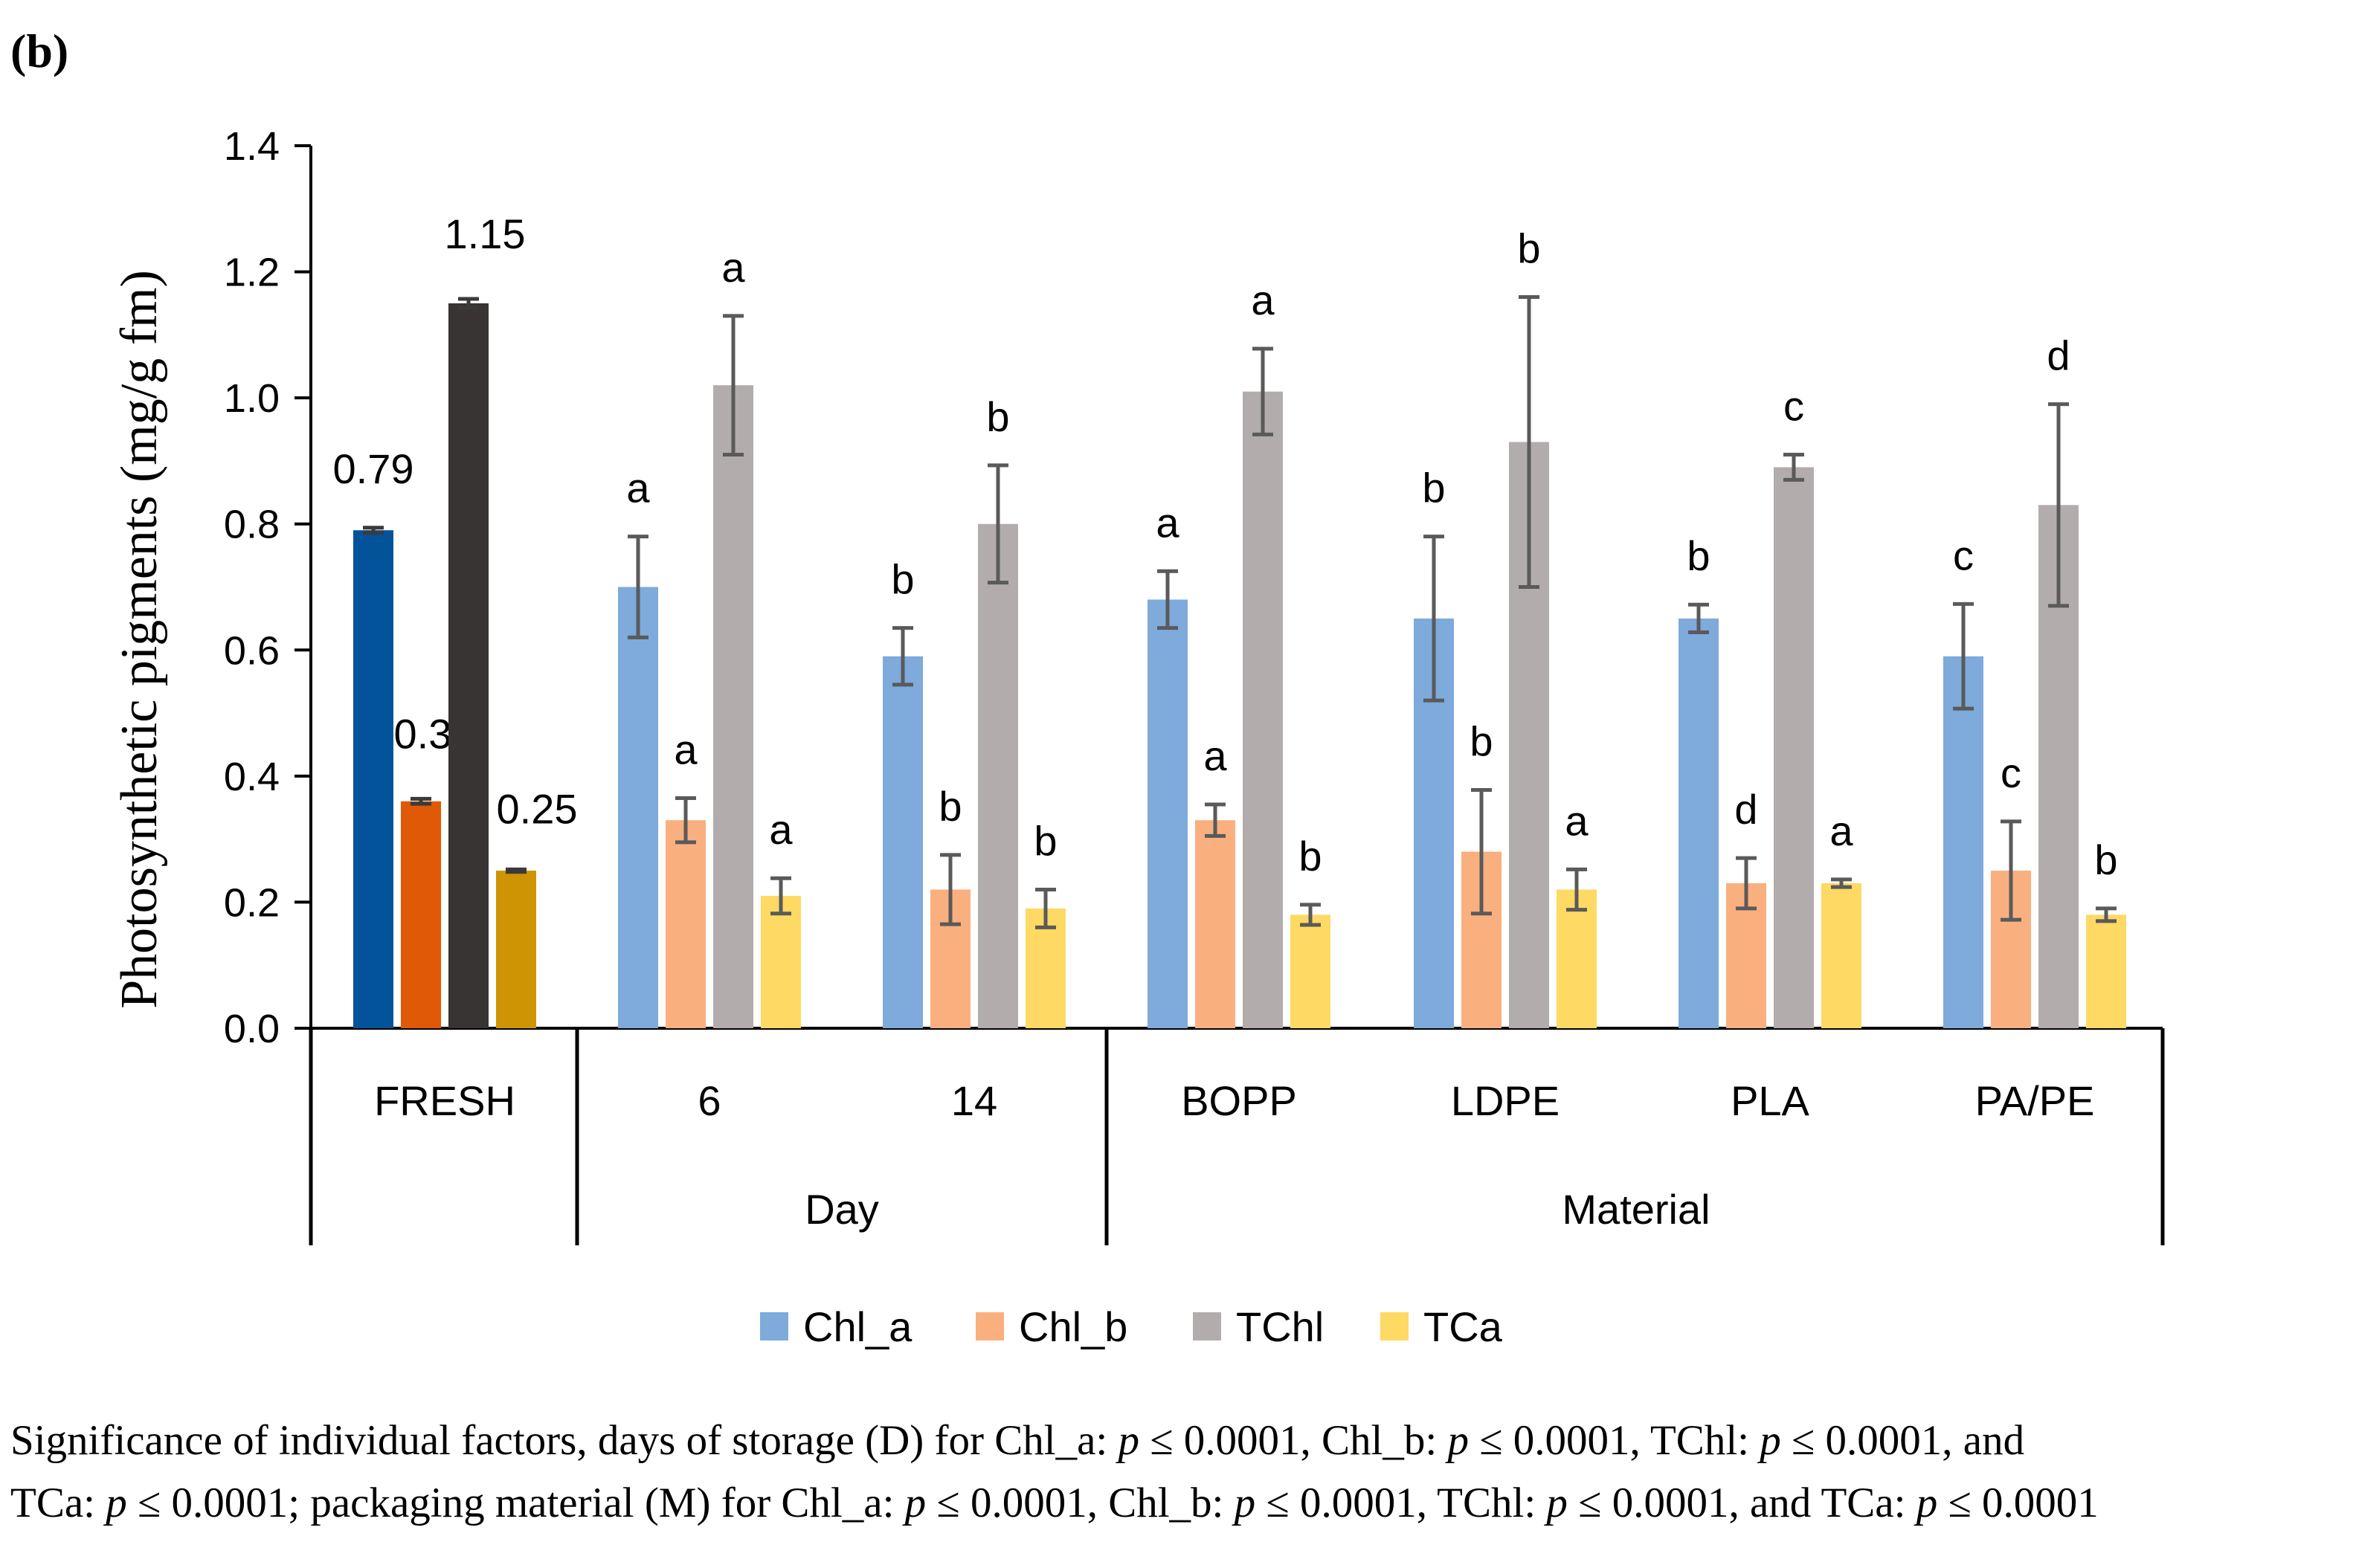 The width and height of the screenshot is (2356, 1568). What do you see at coordinates (1463, 1326) in the screenshot?
I see `legend-label: TCa` at bounding box center [1463, 1326].